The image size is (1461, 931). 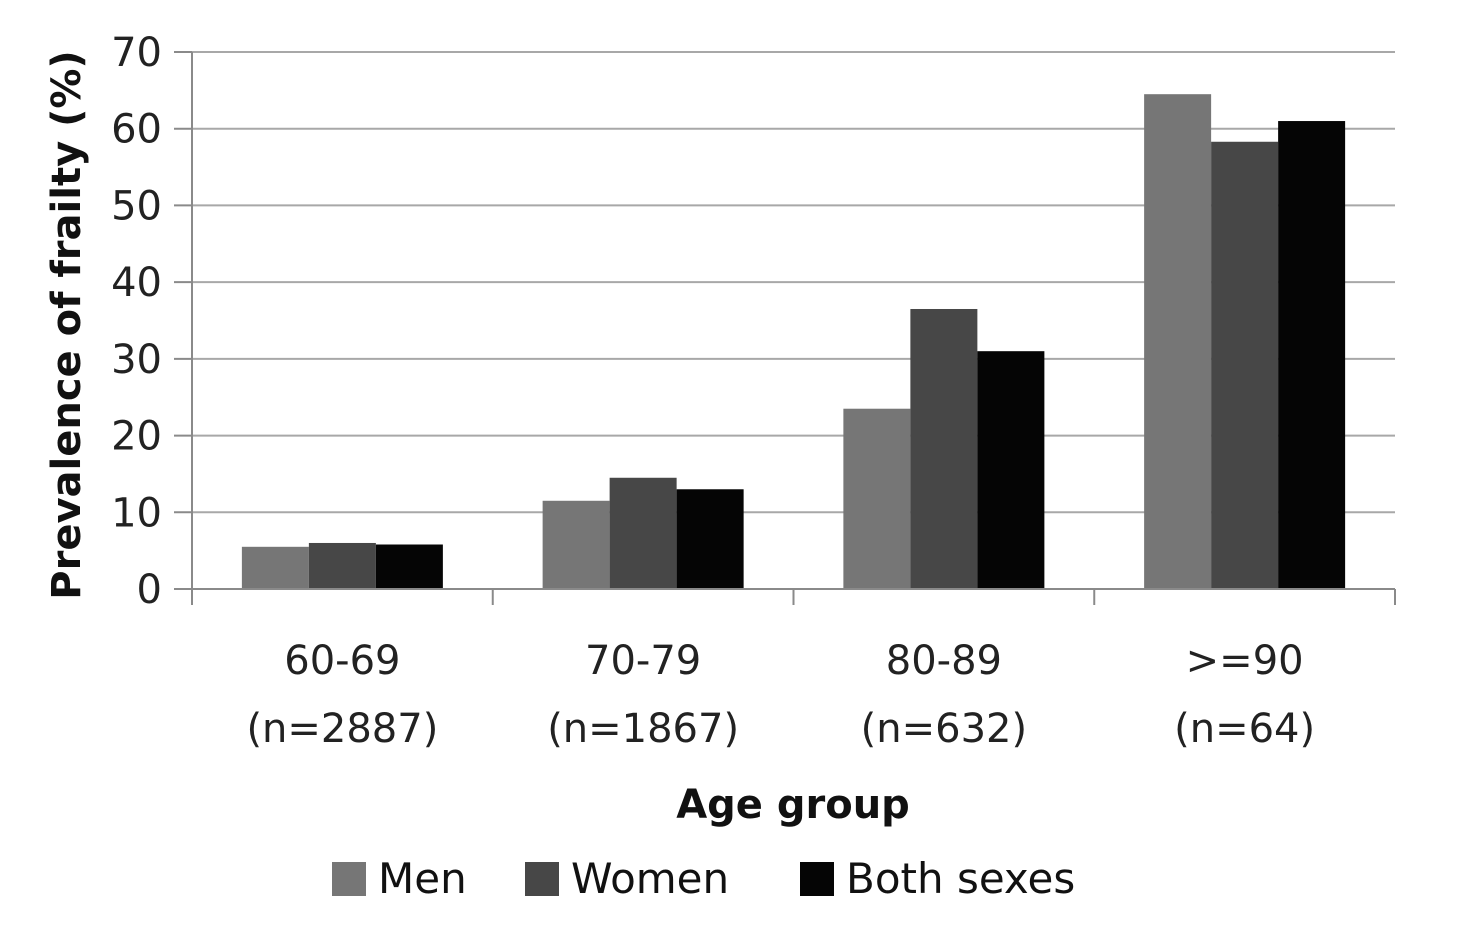 What do you see at coordinates (793, 805) in the screenshot?
I see `x-axis-title: Age group` at bounding box center [793, 805].